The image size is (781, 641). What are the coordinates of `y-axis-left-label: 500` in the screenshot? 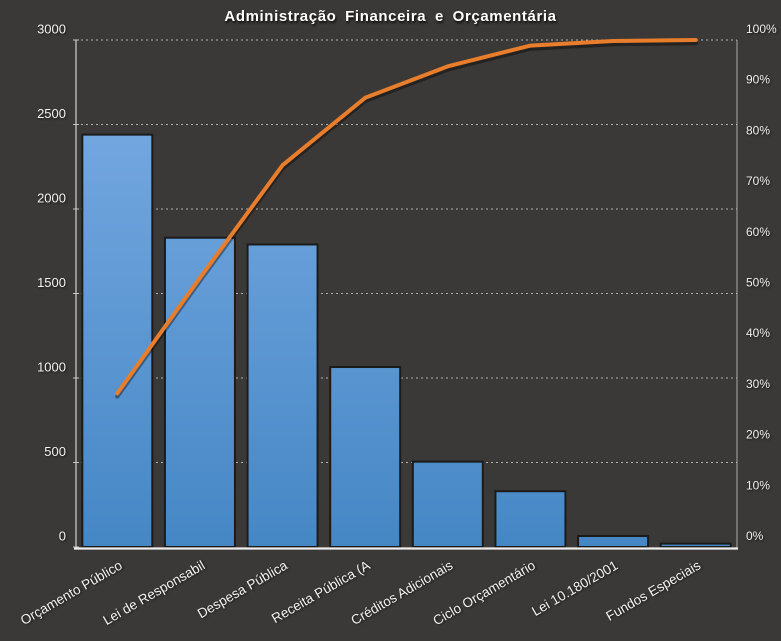 It's located at (55, 451).